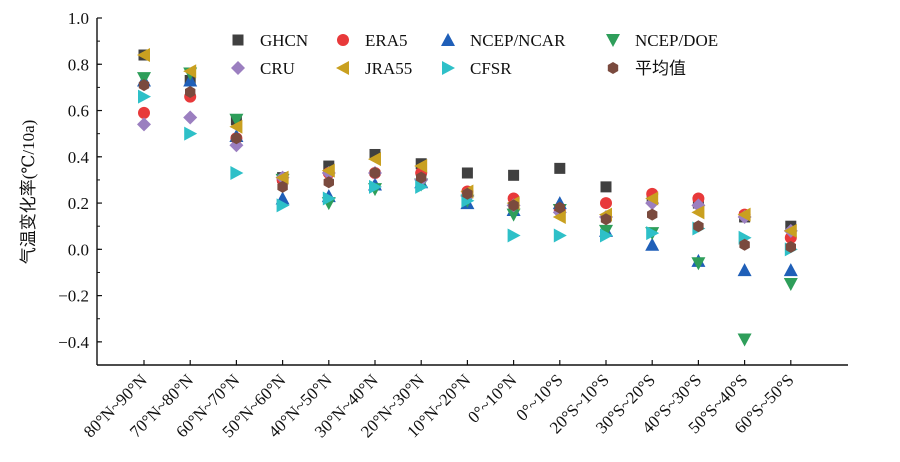 The image size is (900, 462). Describe the element at coordinates (518, 40) in the screenshot. I see `legend-label: NCEP/NCAR` at that location.